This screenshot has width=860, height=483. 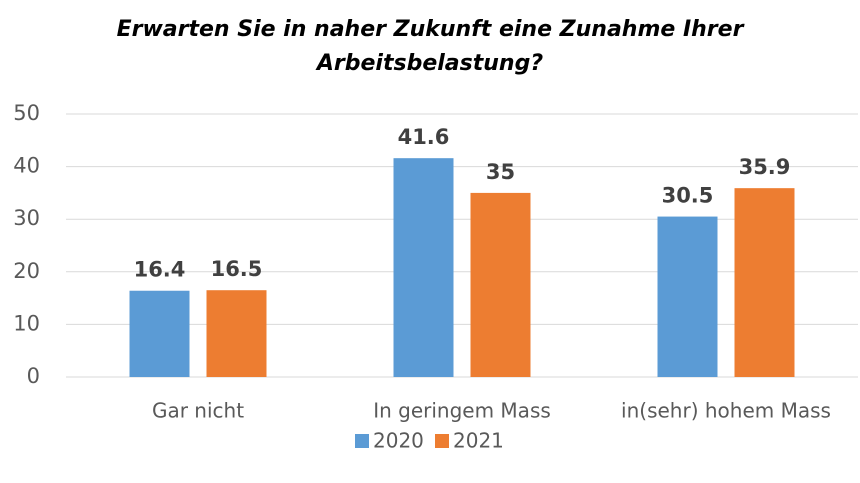 I want to click on x-tick-label: Gar nicht, so click(x=198, y=411).